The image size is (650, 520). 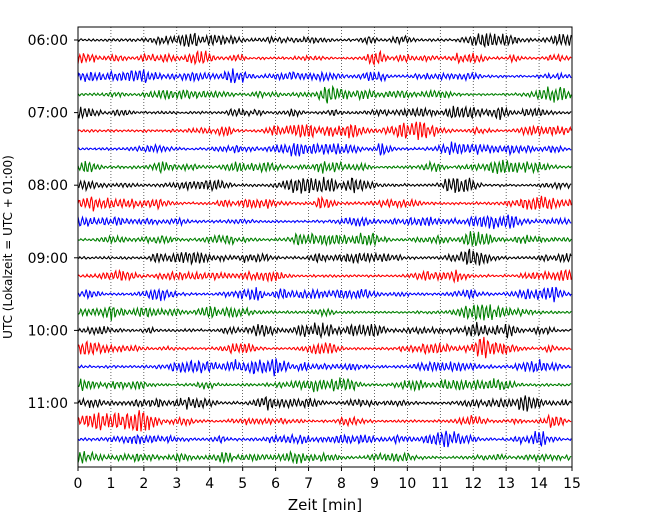 What do you see at coordinates (48, 114) in the screenshot?
I see `y-tick-label-1: 07:00` at bounding box center [48, 114].